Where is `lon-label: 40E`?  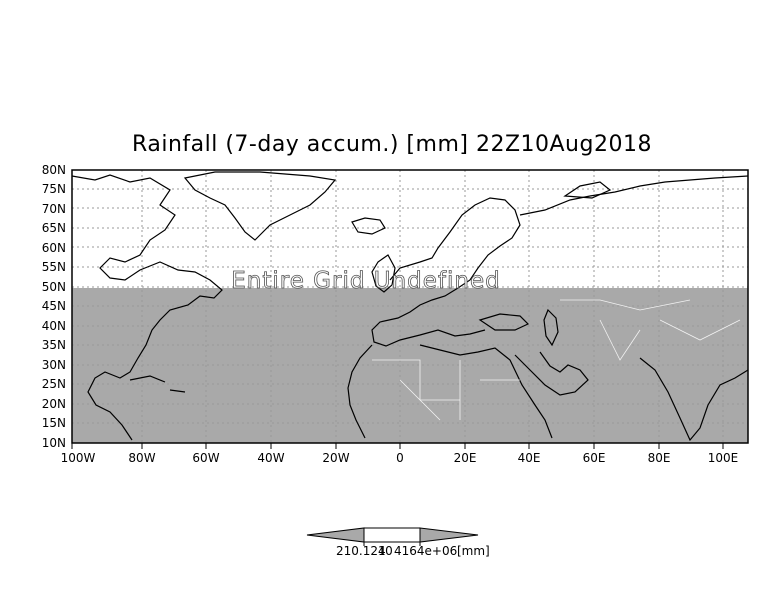
lon-label: 40E is located at coordinates (529, 458).